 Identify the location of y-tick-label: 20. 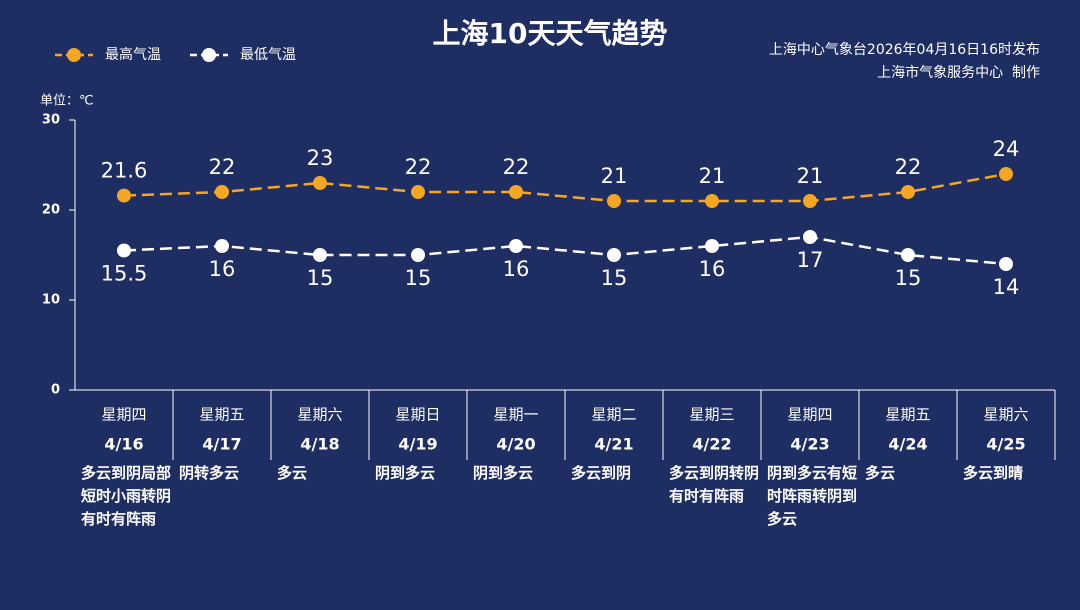
(51, 210).